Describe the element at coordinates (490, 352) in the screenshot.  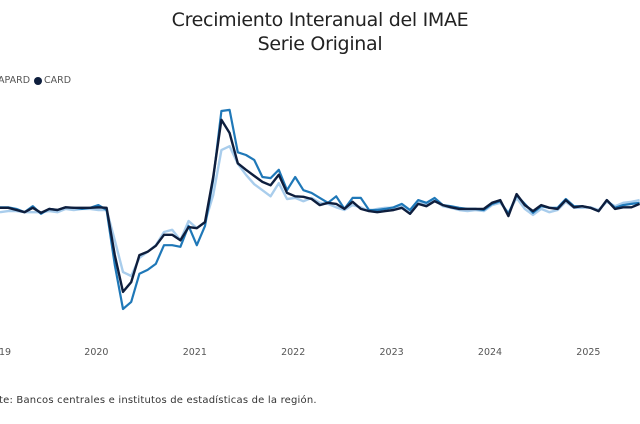
I see `x-tick-label: 2024` at that location.